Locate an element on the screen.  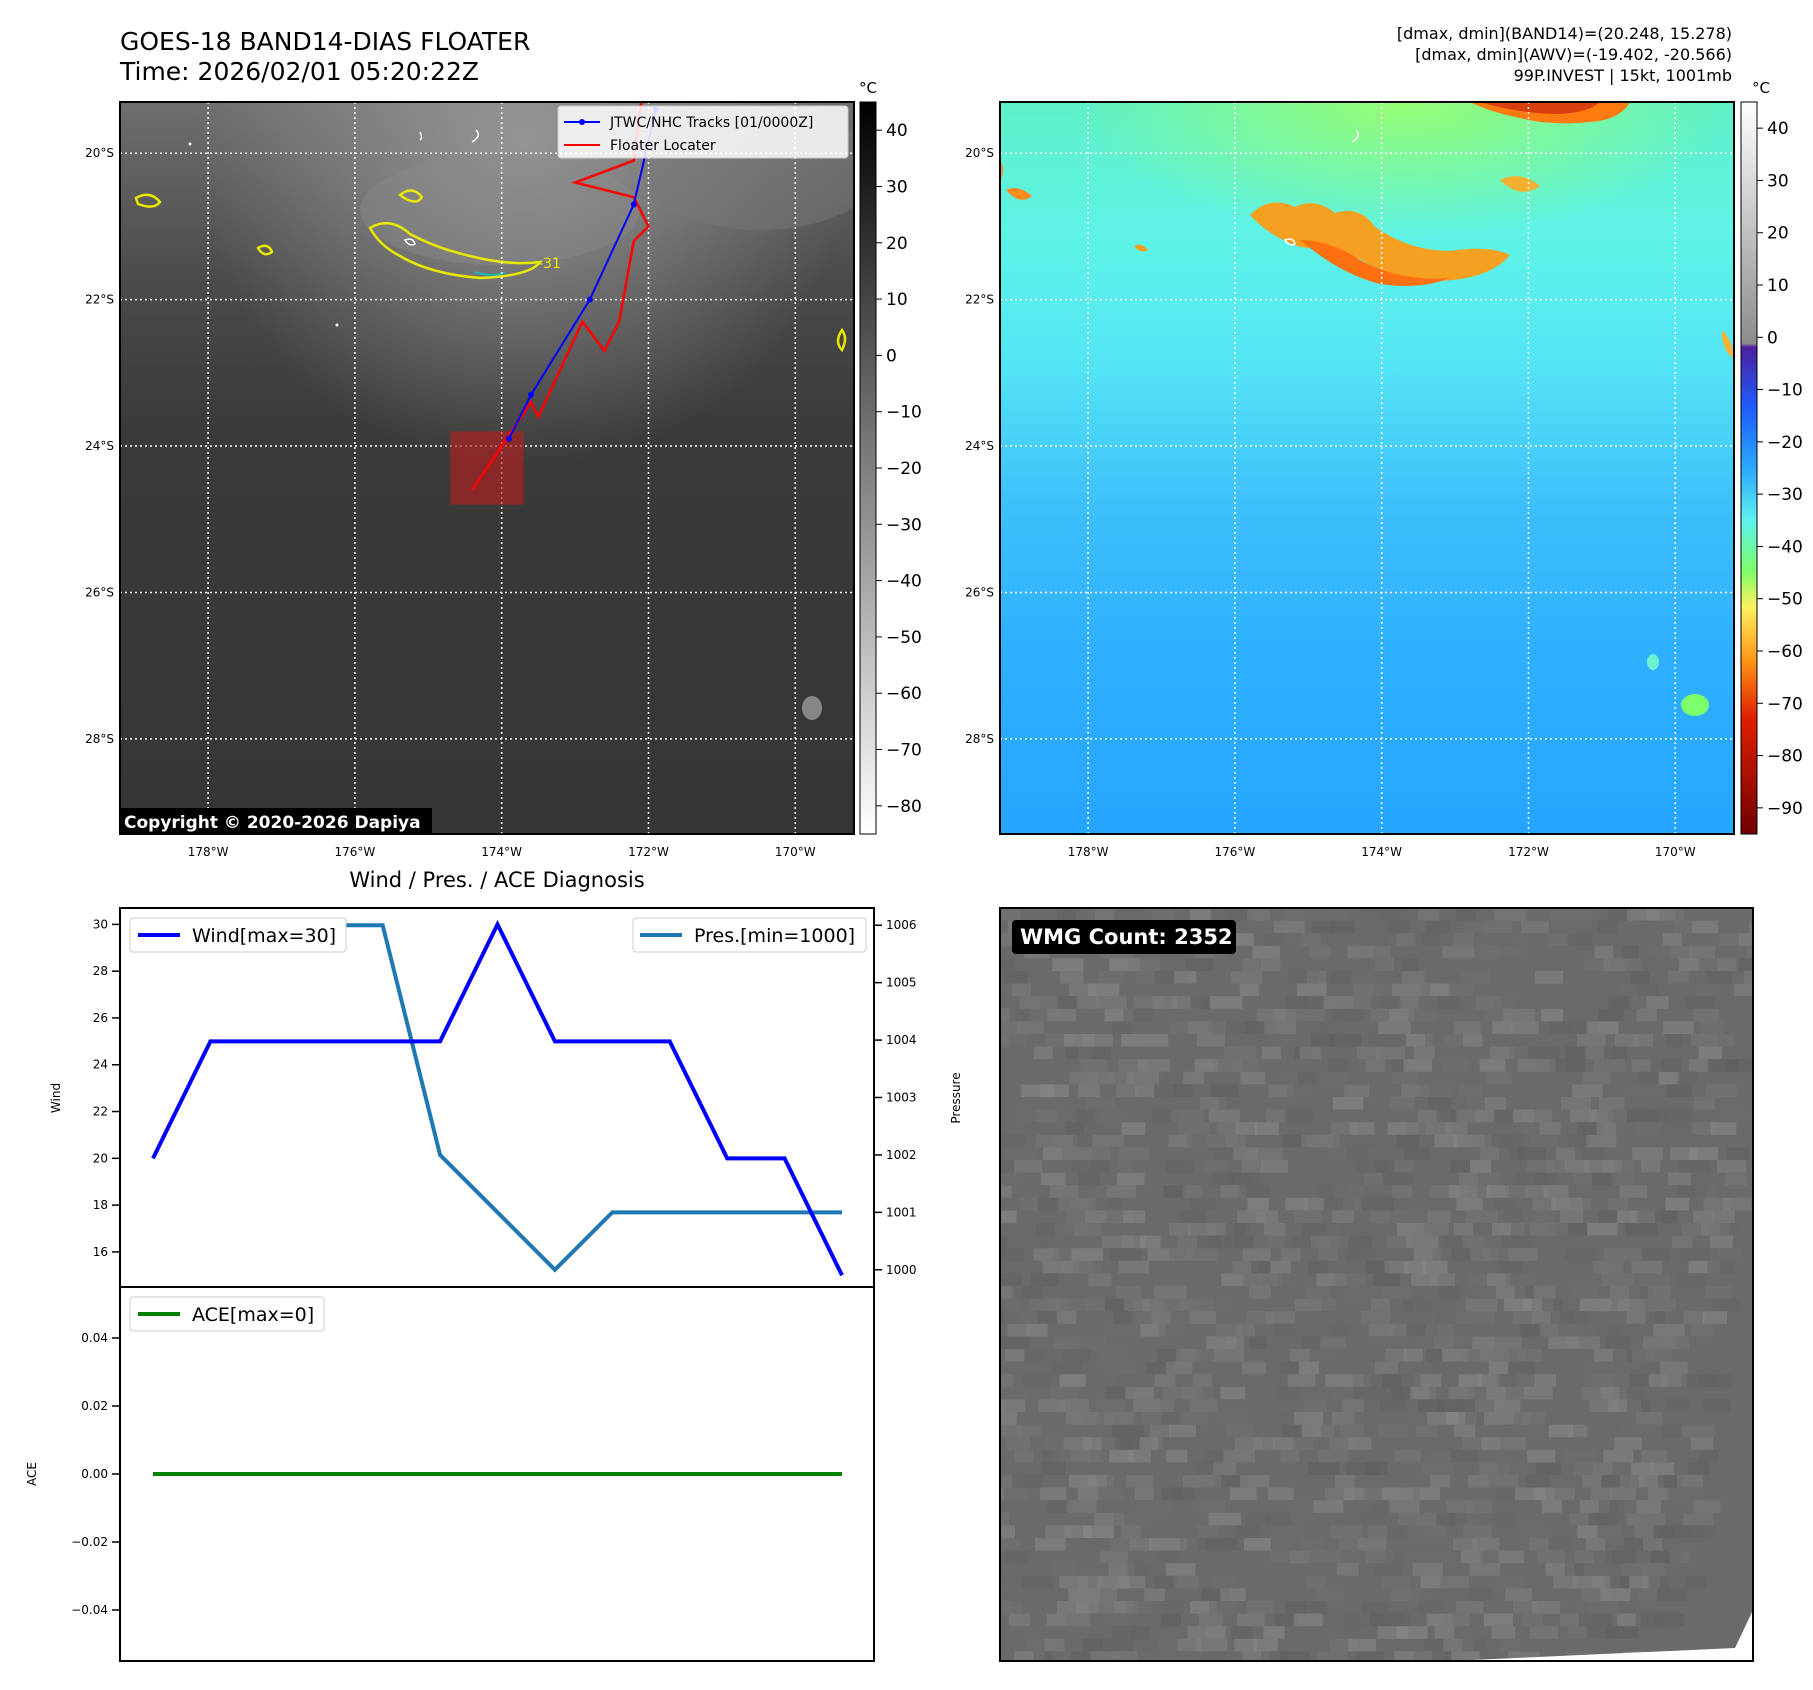
cold-contour is located at coordinates (148, 200).